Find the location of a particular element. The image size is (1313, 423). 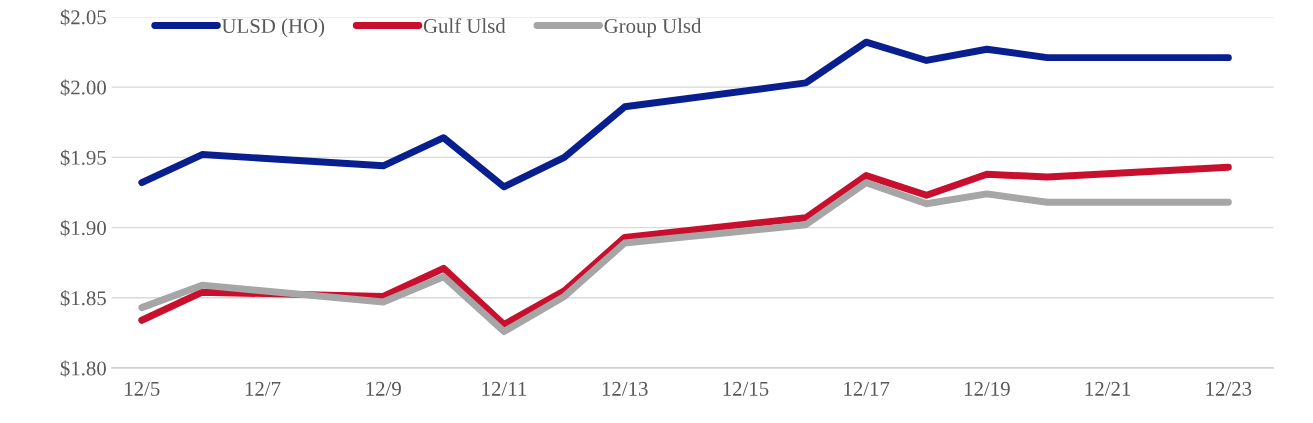

x-tick-label: 12/23 is located at coordinates (1229, 388).